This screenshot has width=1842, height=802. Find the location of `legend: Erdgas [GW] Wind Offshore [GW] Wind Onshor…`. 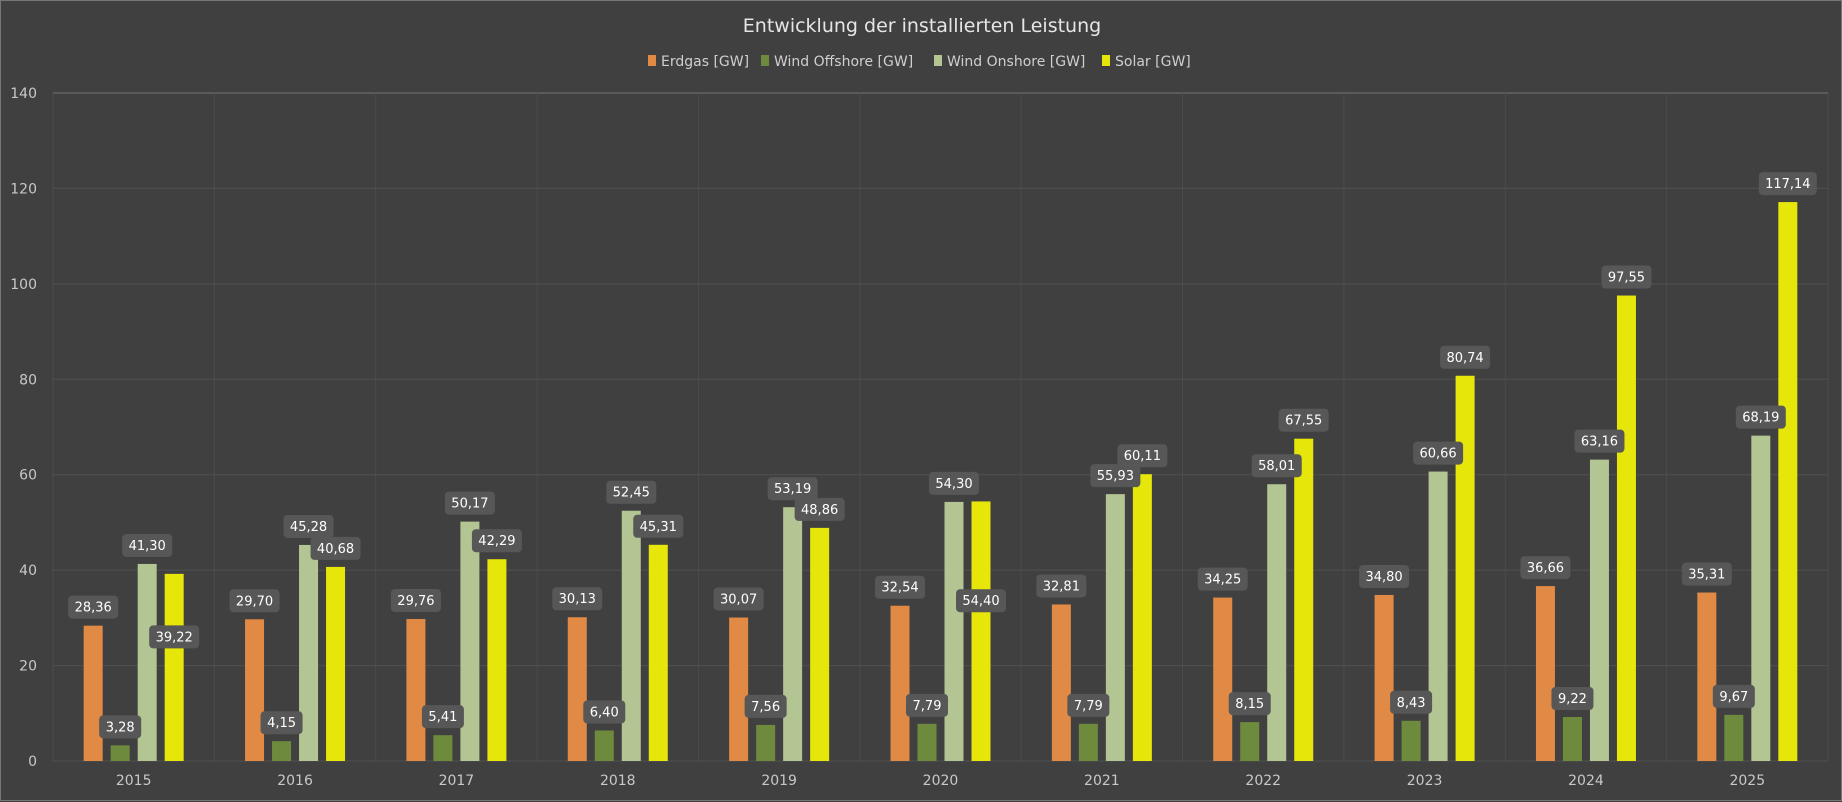

legend: Erdgas [GW] Wind Offshore [GW] Wind Onshor… is located at coordinates (919, 62).